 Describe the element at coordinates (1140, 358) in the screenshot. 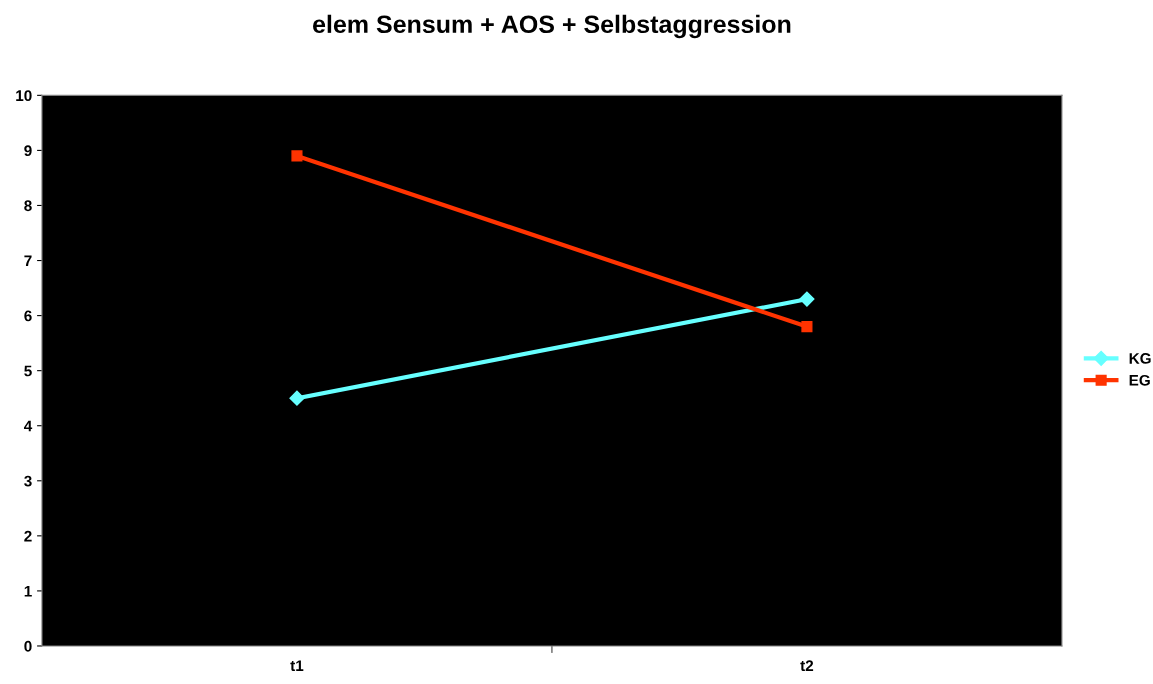

I see `legend-label: KG` at that location.